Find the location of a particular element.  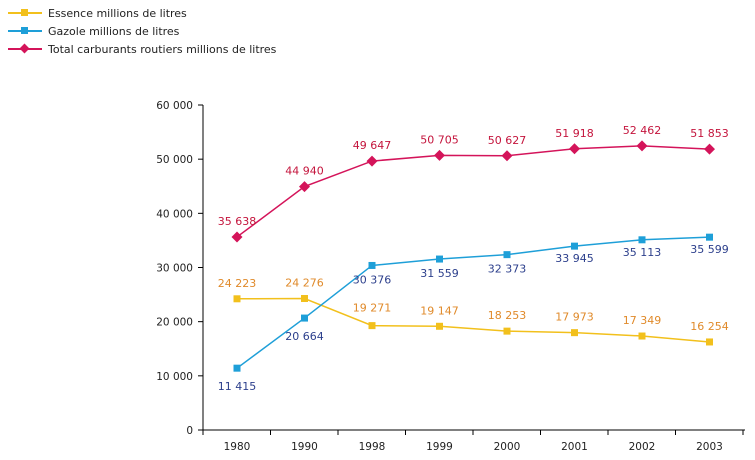

data-label: 35 113 is located at coordinates (642, 252).